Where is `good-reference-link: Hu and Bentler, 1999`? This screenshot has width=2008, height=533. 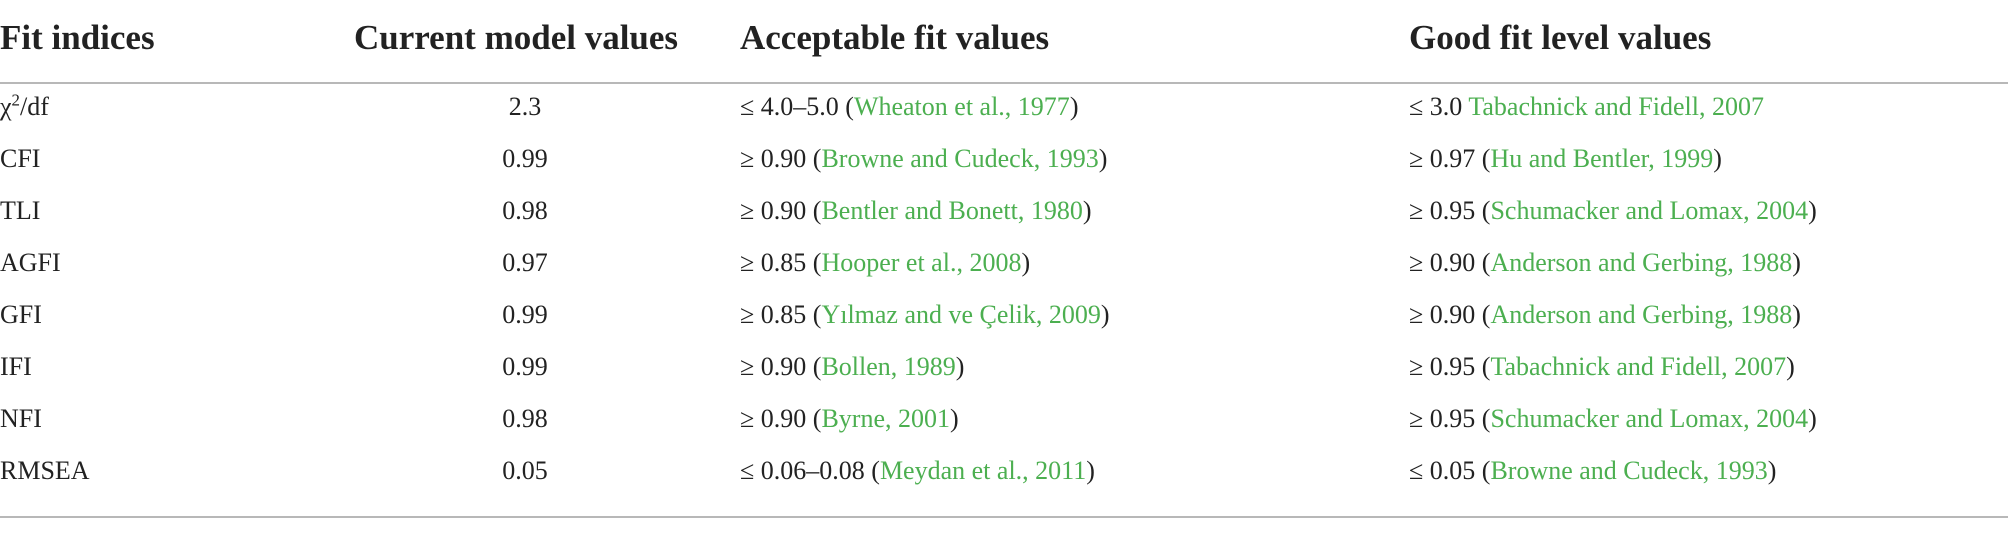 good-reference-link: Hu and Bentler, 1999 is located at coordinates (1602, 158).